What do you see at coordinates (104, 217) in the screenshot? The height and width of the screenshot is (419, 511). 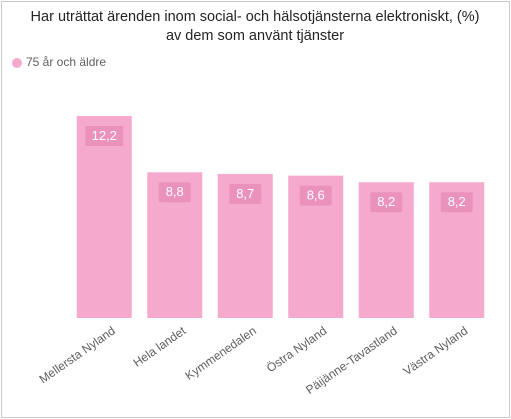 I see `bar` at bounding box center [104, 217].